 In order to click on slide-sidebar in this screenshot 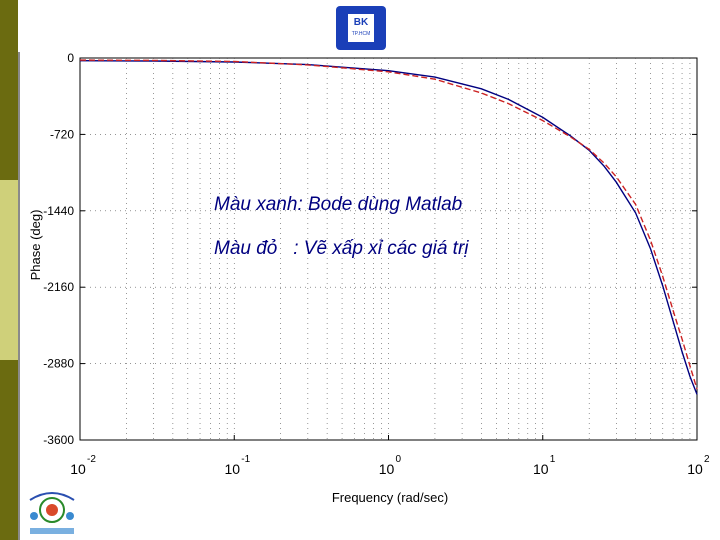, I will do `click(9, 270)`.